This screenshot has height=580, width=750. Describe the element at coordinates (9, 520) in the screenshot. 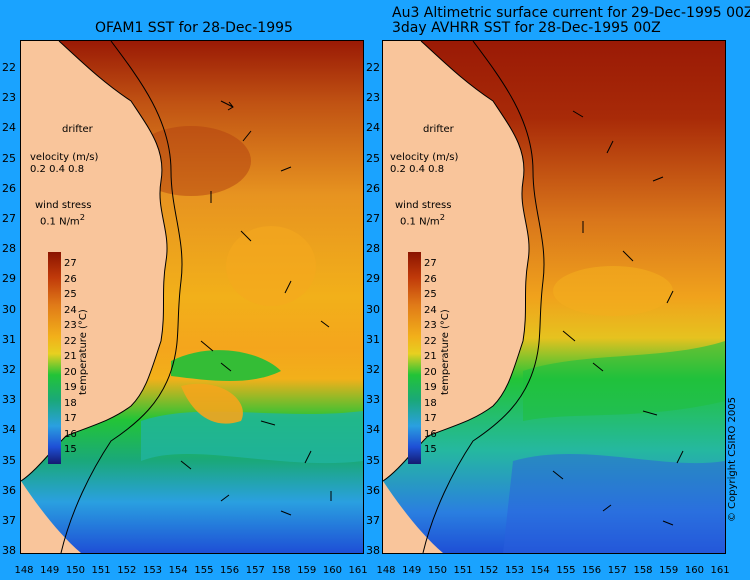

I see `latitude-label-left: 37` at that location.